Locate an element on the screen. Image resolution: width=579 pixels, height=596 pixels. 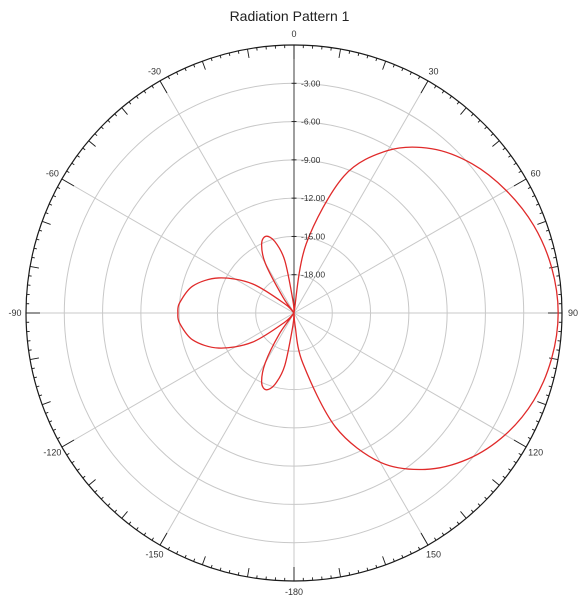
angle-tick-label: 30 is located at coordinates (433, 71).